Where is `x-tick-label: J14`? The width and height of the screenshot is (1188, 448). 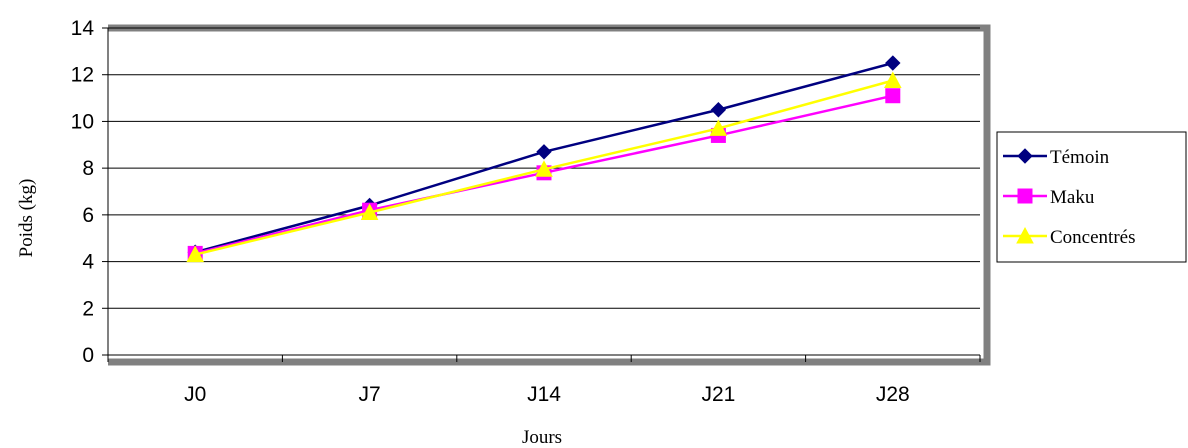
x-tick-label: J14 is located at coordinates (544, 394).